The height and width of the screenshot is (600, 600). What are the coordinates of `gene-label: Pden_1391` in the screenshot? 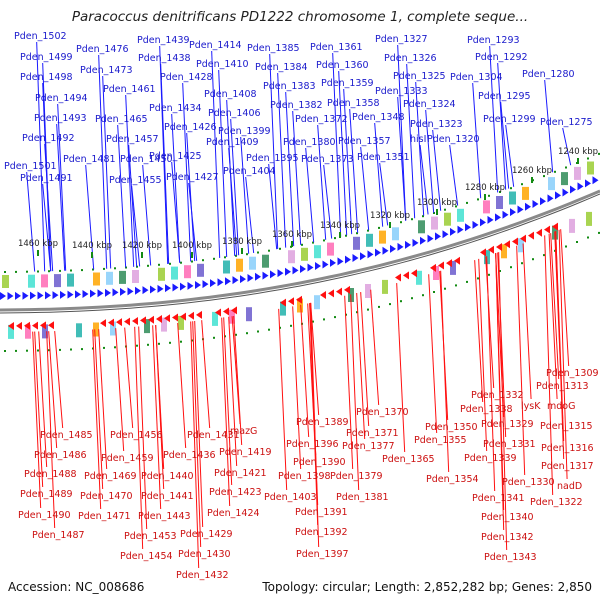 It's located at (321, 512).